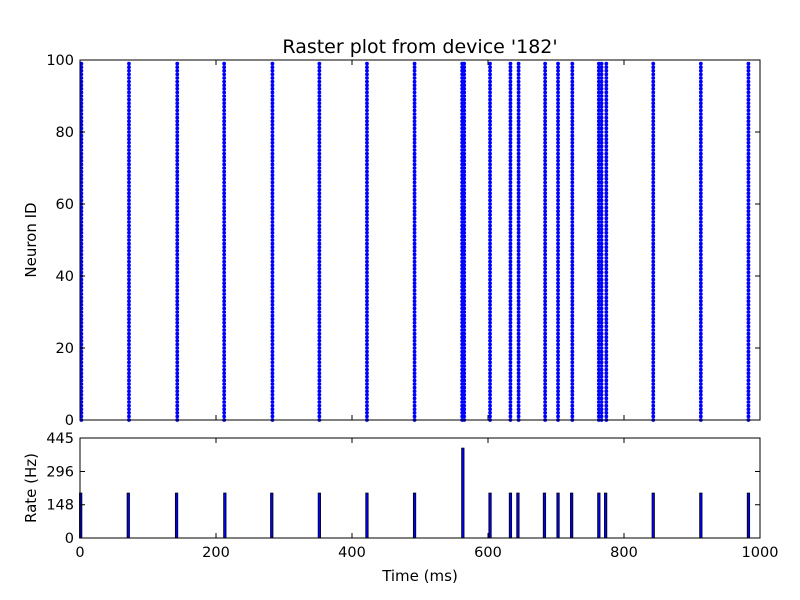 The height and width of the screenshot is (600, 800). I want to click on raster-ylabel: Neuron ID, so click(31, 239).